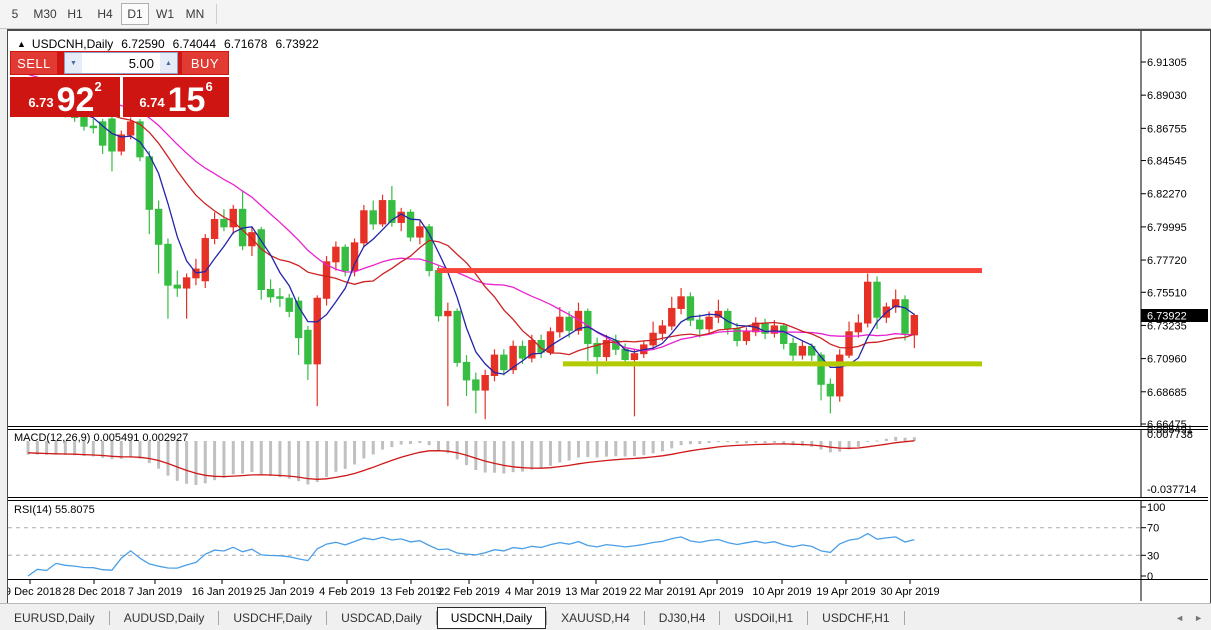 This screenshot has width=1211, height=630. Describe the element at coordinates (1167, 261) in the screenshot. I see `price-axis-label: 6.77720` at that location.